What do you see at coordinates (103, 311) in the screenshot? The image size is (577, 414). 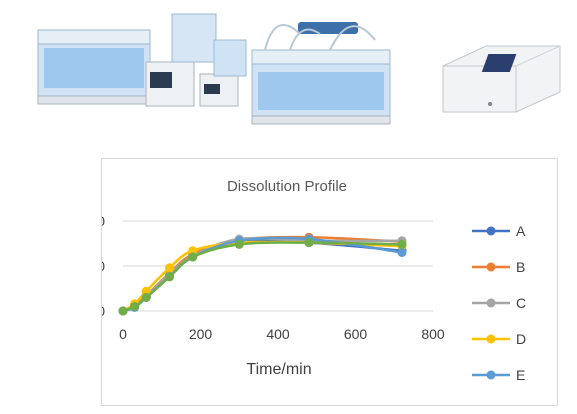 I see `y-tick-label: 0` at bounding box center [103, 311].